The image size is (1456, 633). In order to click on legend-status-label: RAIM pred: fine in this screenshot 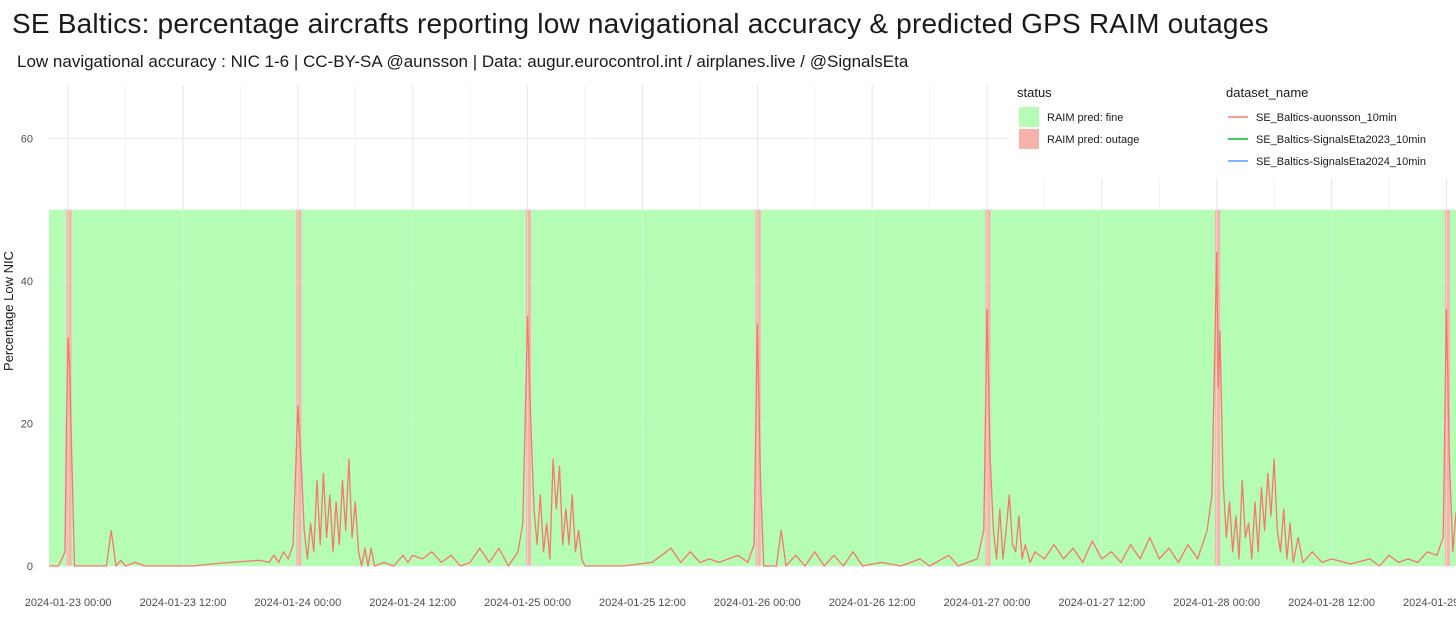, I will do `click(1085, 118)`.